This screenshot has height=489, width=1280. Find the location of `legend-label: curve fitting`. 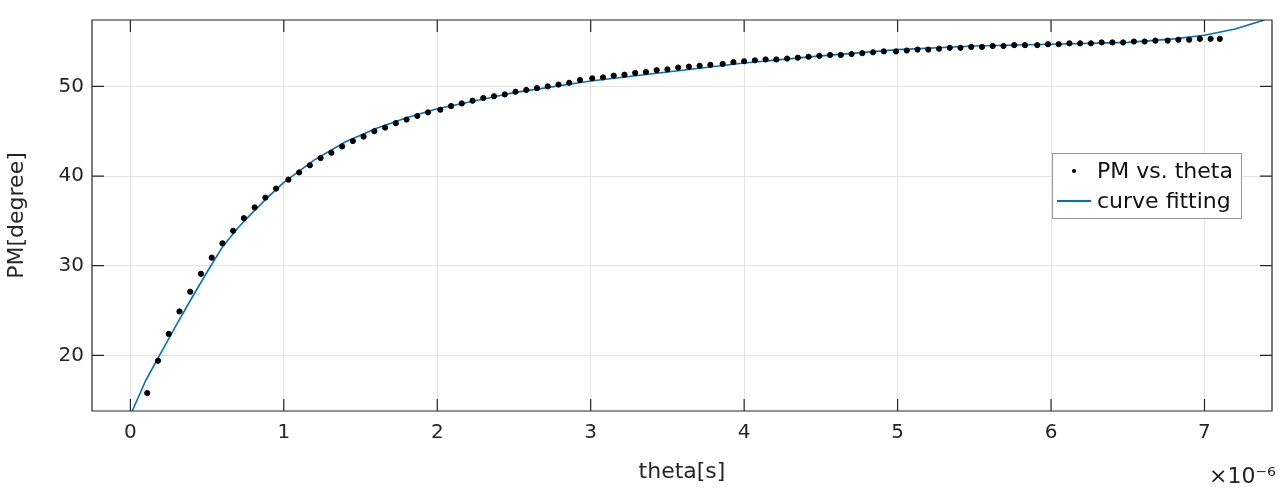

legend-label: curve fitting is located at coordinates (1164, 200).